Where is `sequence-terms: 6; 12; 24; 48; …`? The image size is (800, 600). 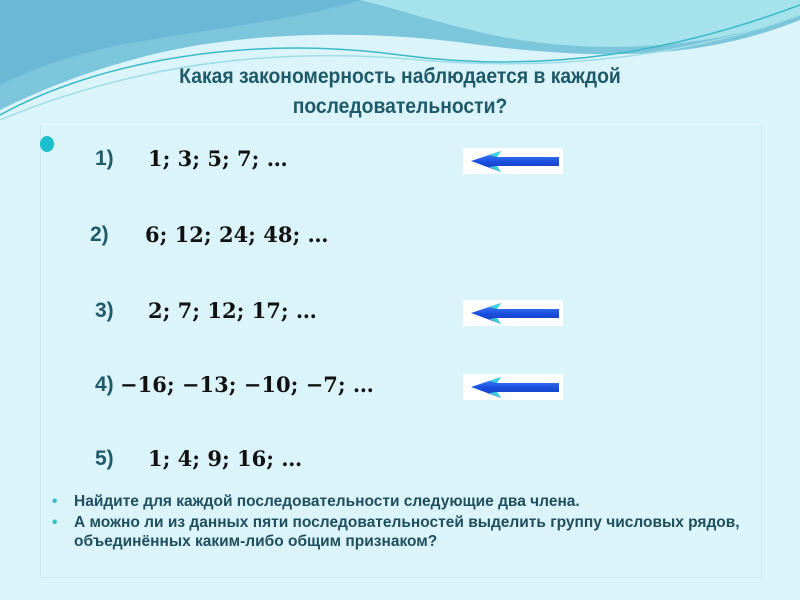
sequence-terms: 6; 12; 24; 48; … is located at coordinates (237, 234).